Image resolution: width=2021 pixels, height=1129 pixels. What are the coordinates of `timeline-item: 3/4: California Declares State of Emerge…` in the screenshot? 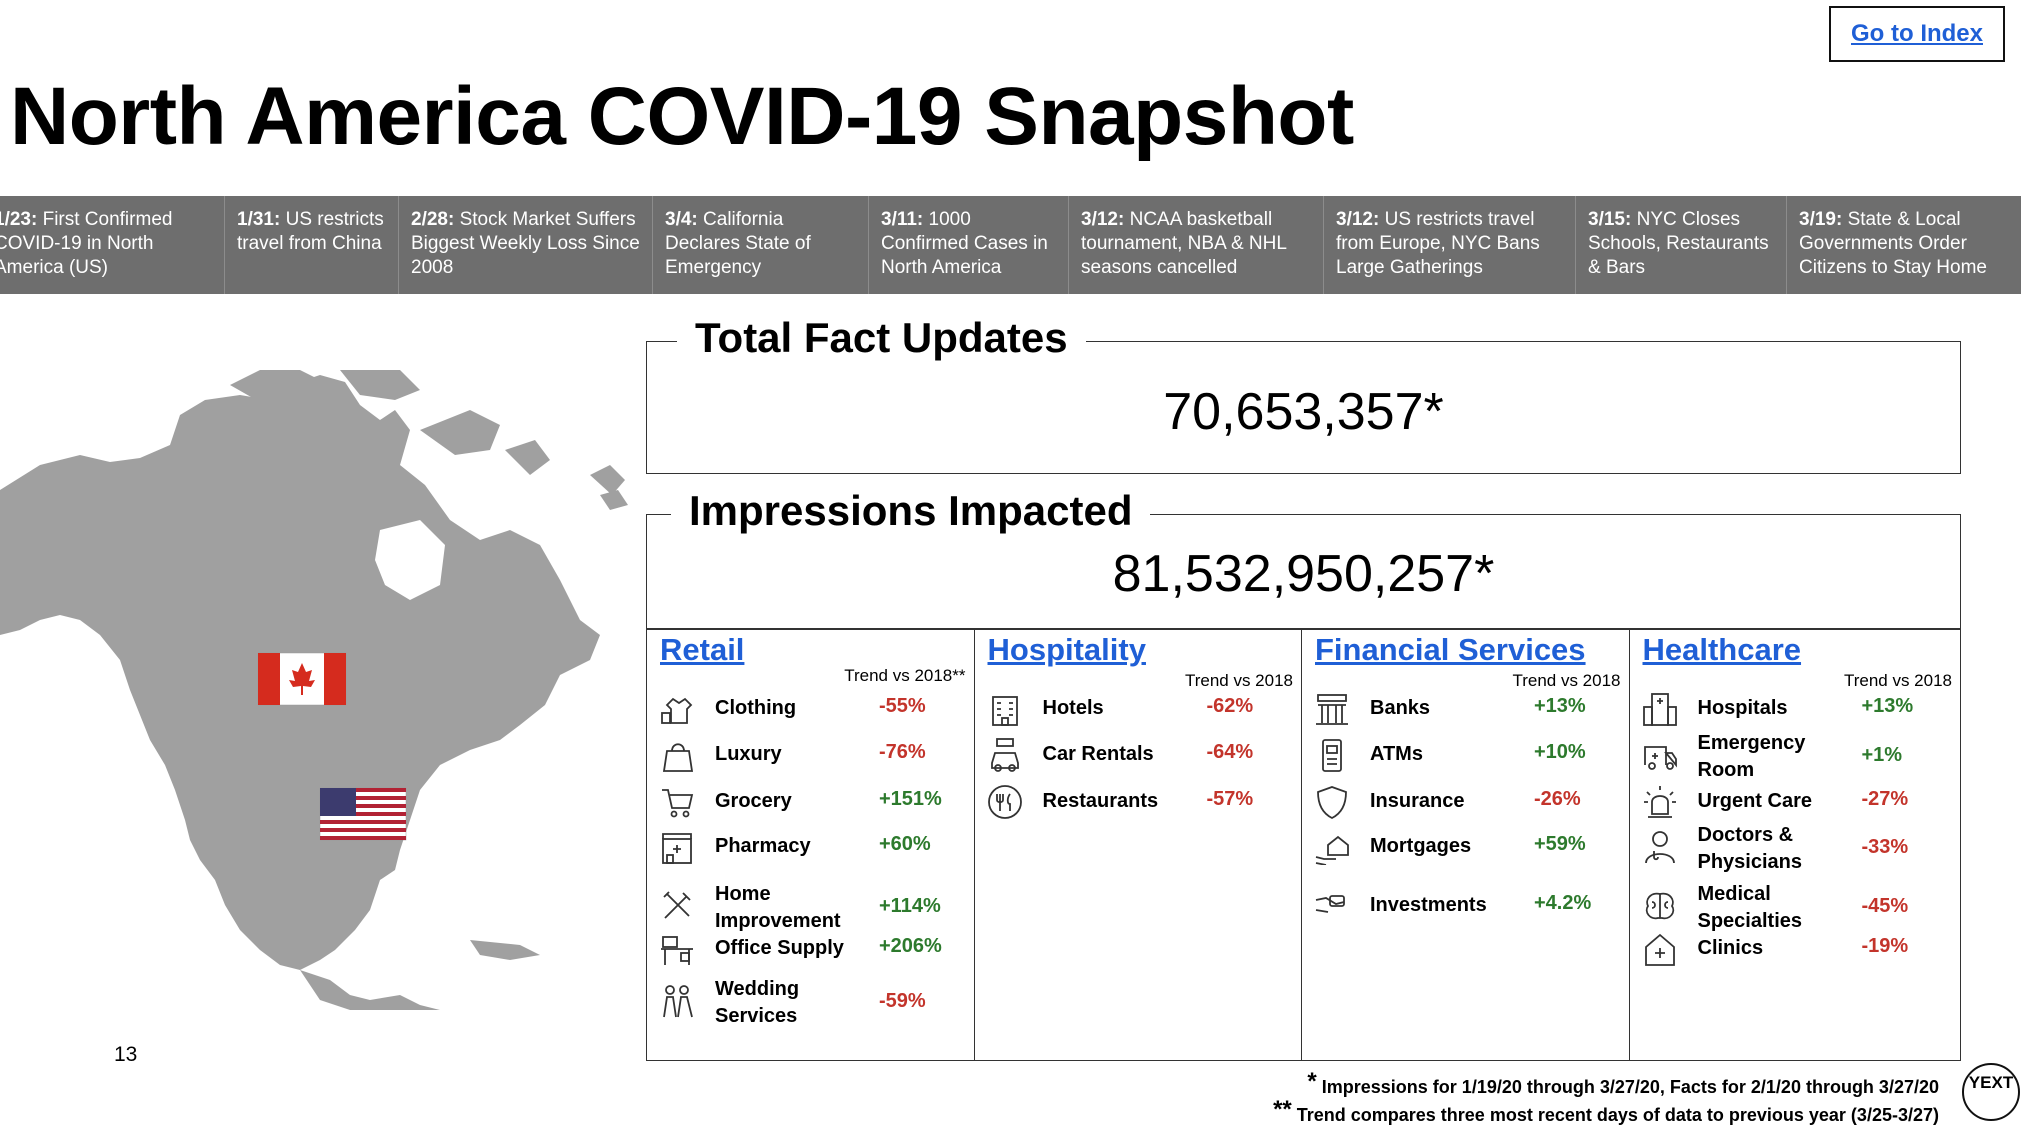 It's located at (761, 245).